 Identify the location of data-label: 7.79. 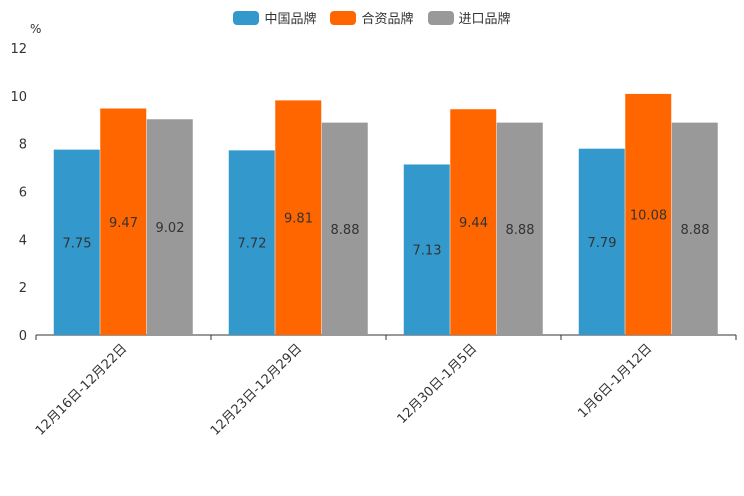
(602, 243).